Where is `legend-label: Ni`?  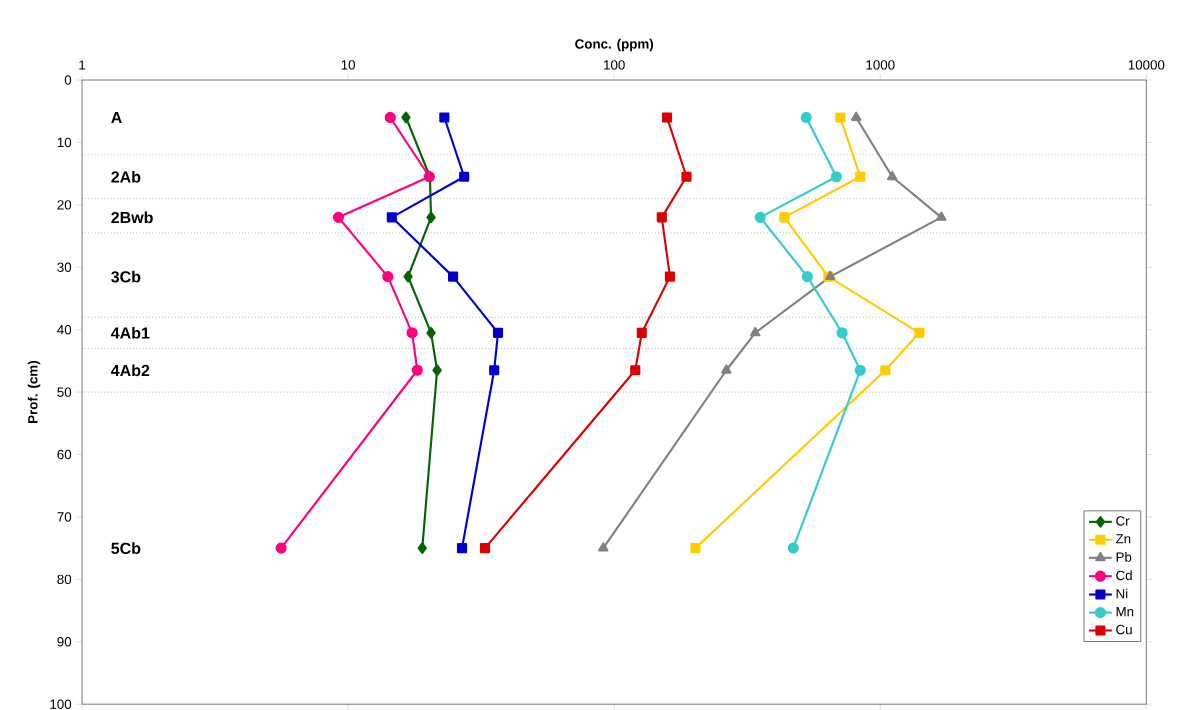
legend-label: Ni is located at coordinates (1122, 593).